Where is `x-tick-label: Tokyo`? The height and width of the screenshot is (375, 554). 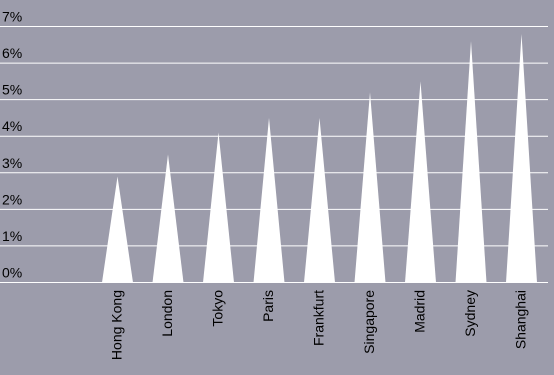 x-tick-label: Tokyo is located at coordinates (218, 308).